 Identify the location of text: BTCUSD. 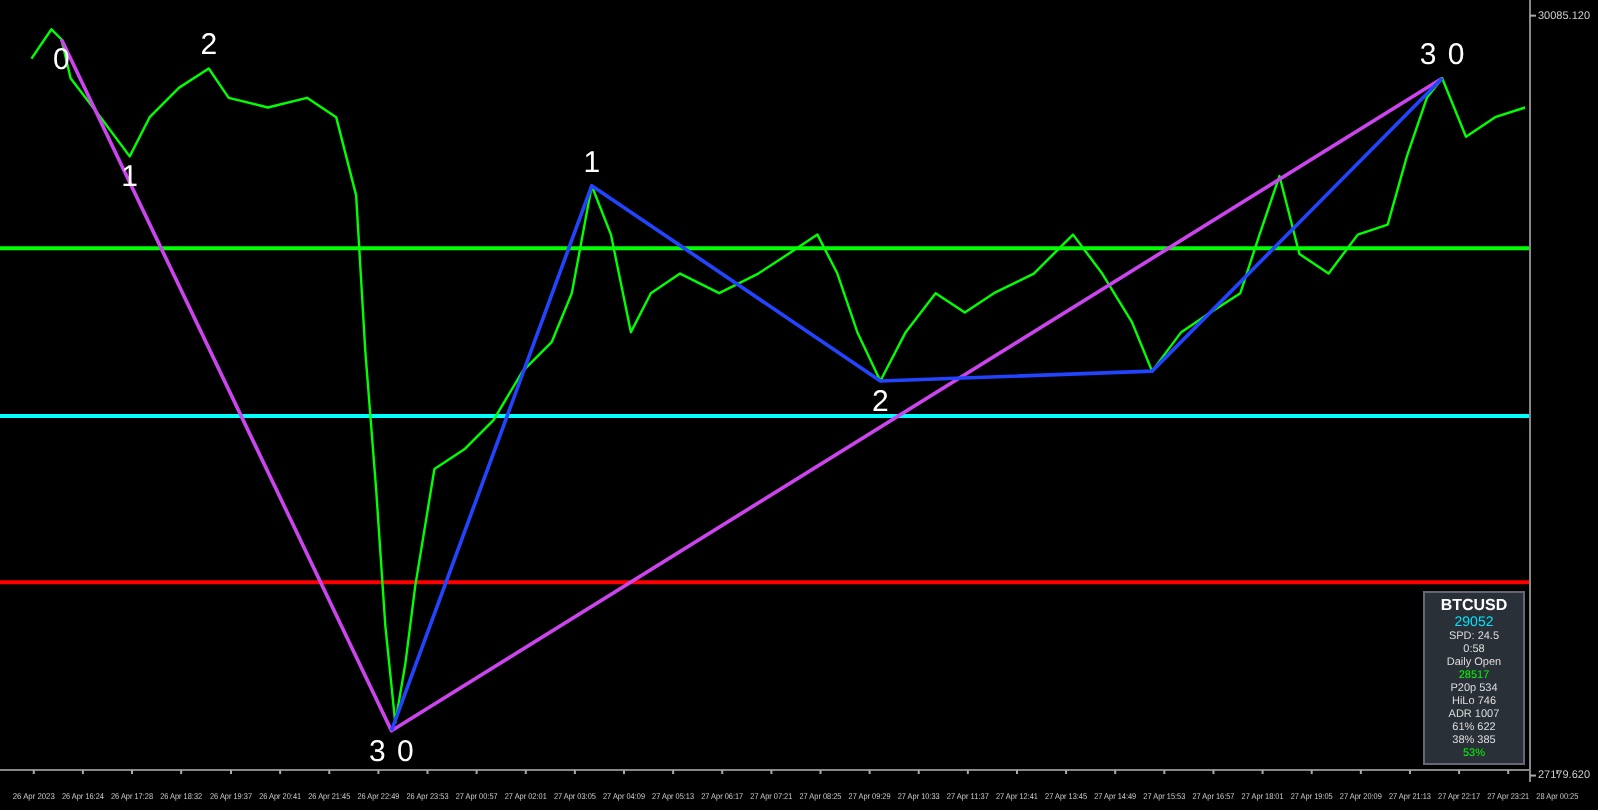
(1474, 605).